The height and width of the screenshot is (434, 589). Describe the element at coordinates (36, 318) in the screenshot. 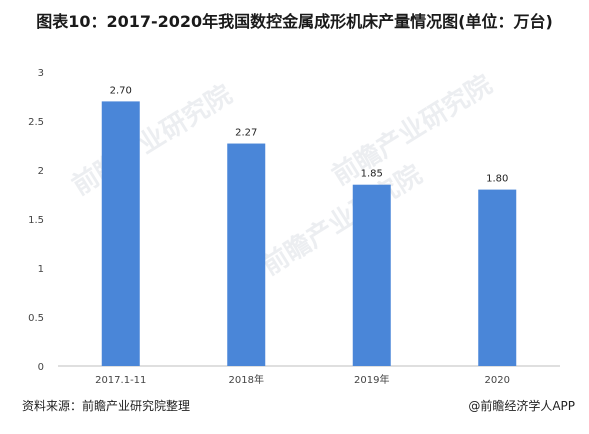

I see `y-tick-label: 0.5` at that location.